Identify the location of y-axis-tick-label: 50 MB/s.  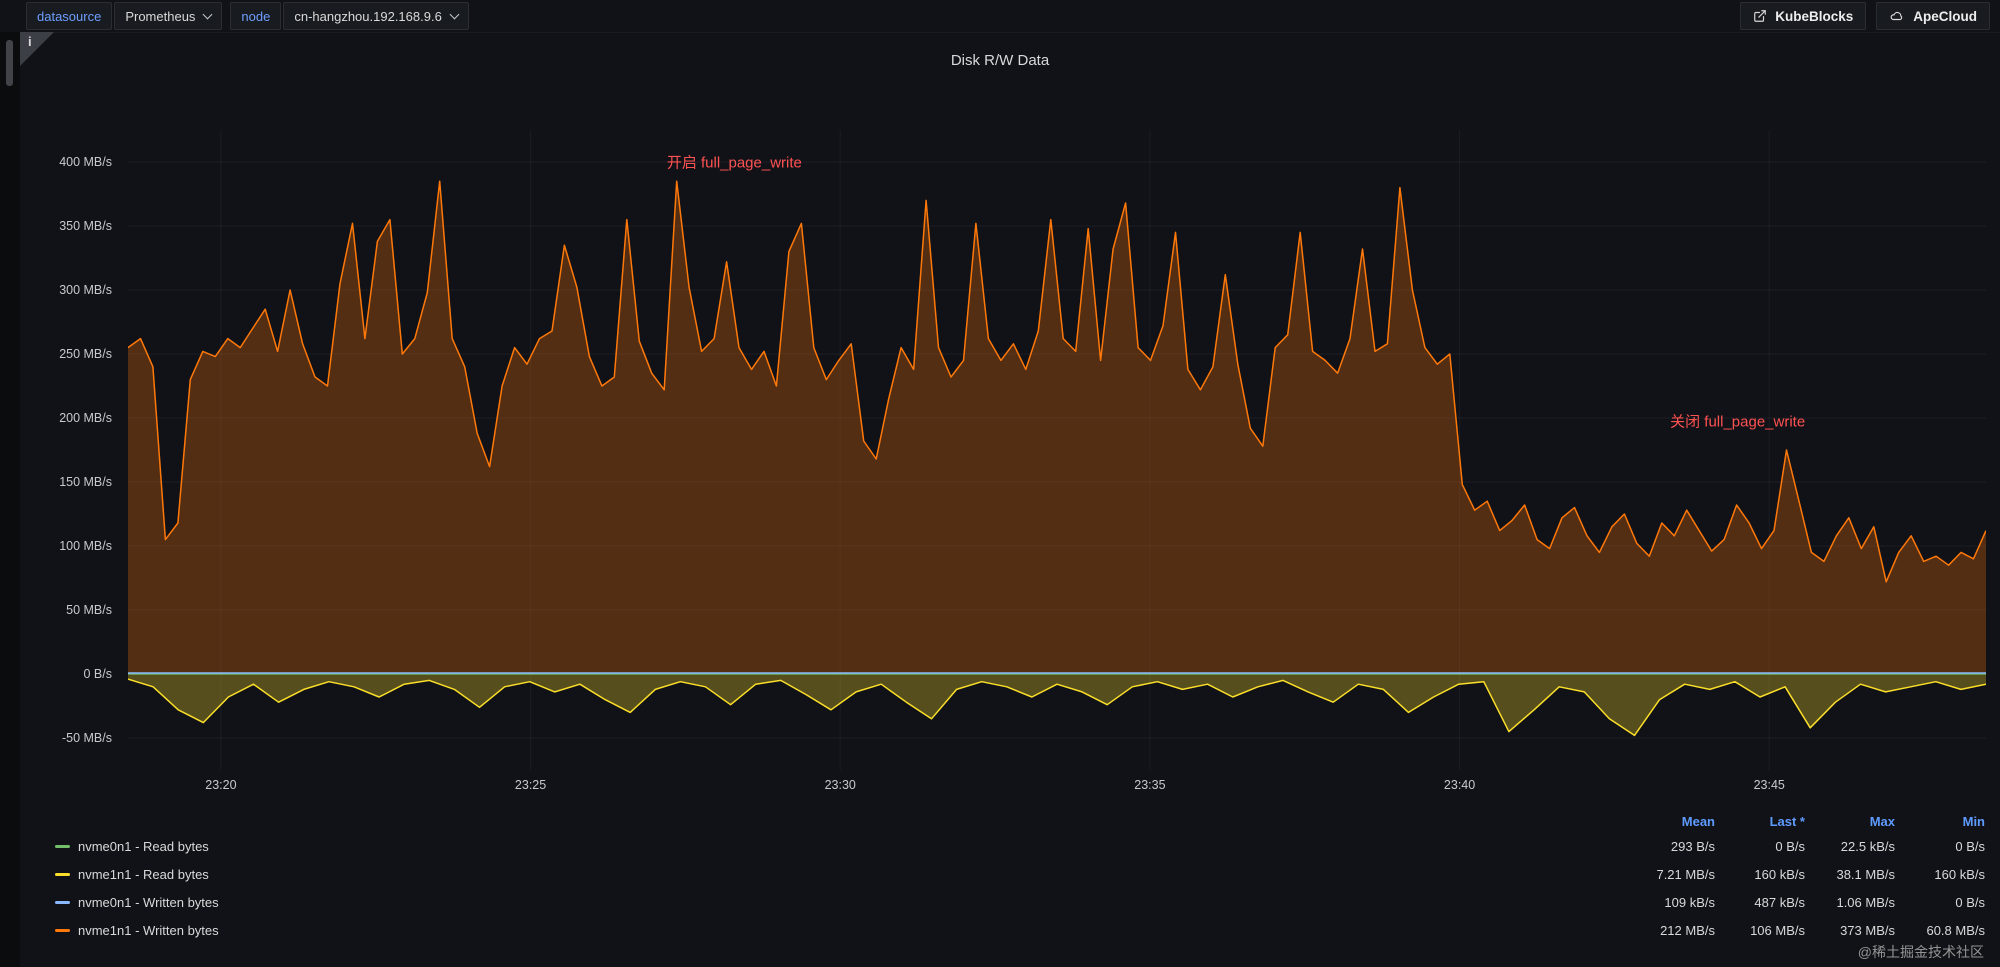
(89, 610).